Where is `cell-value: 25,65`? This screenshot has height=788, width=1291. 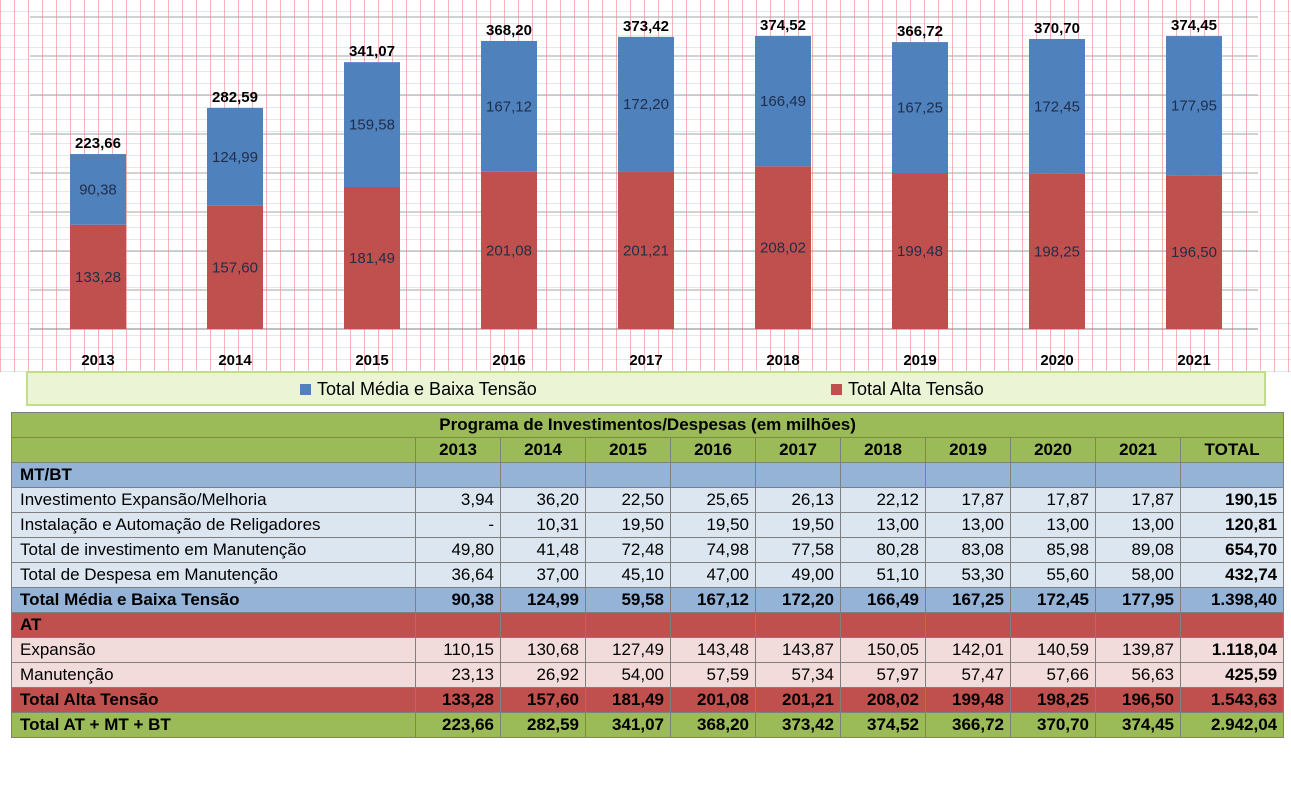
cell-value: 25,65 is located at coordinates (713, 500).